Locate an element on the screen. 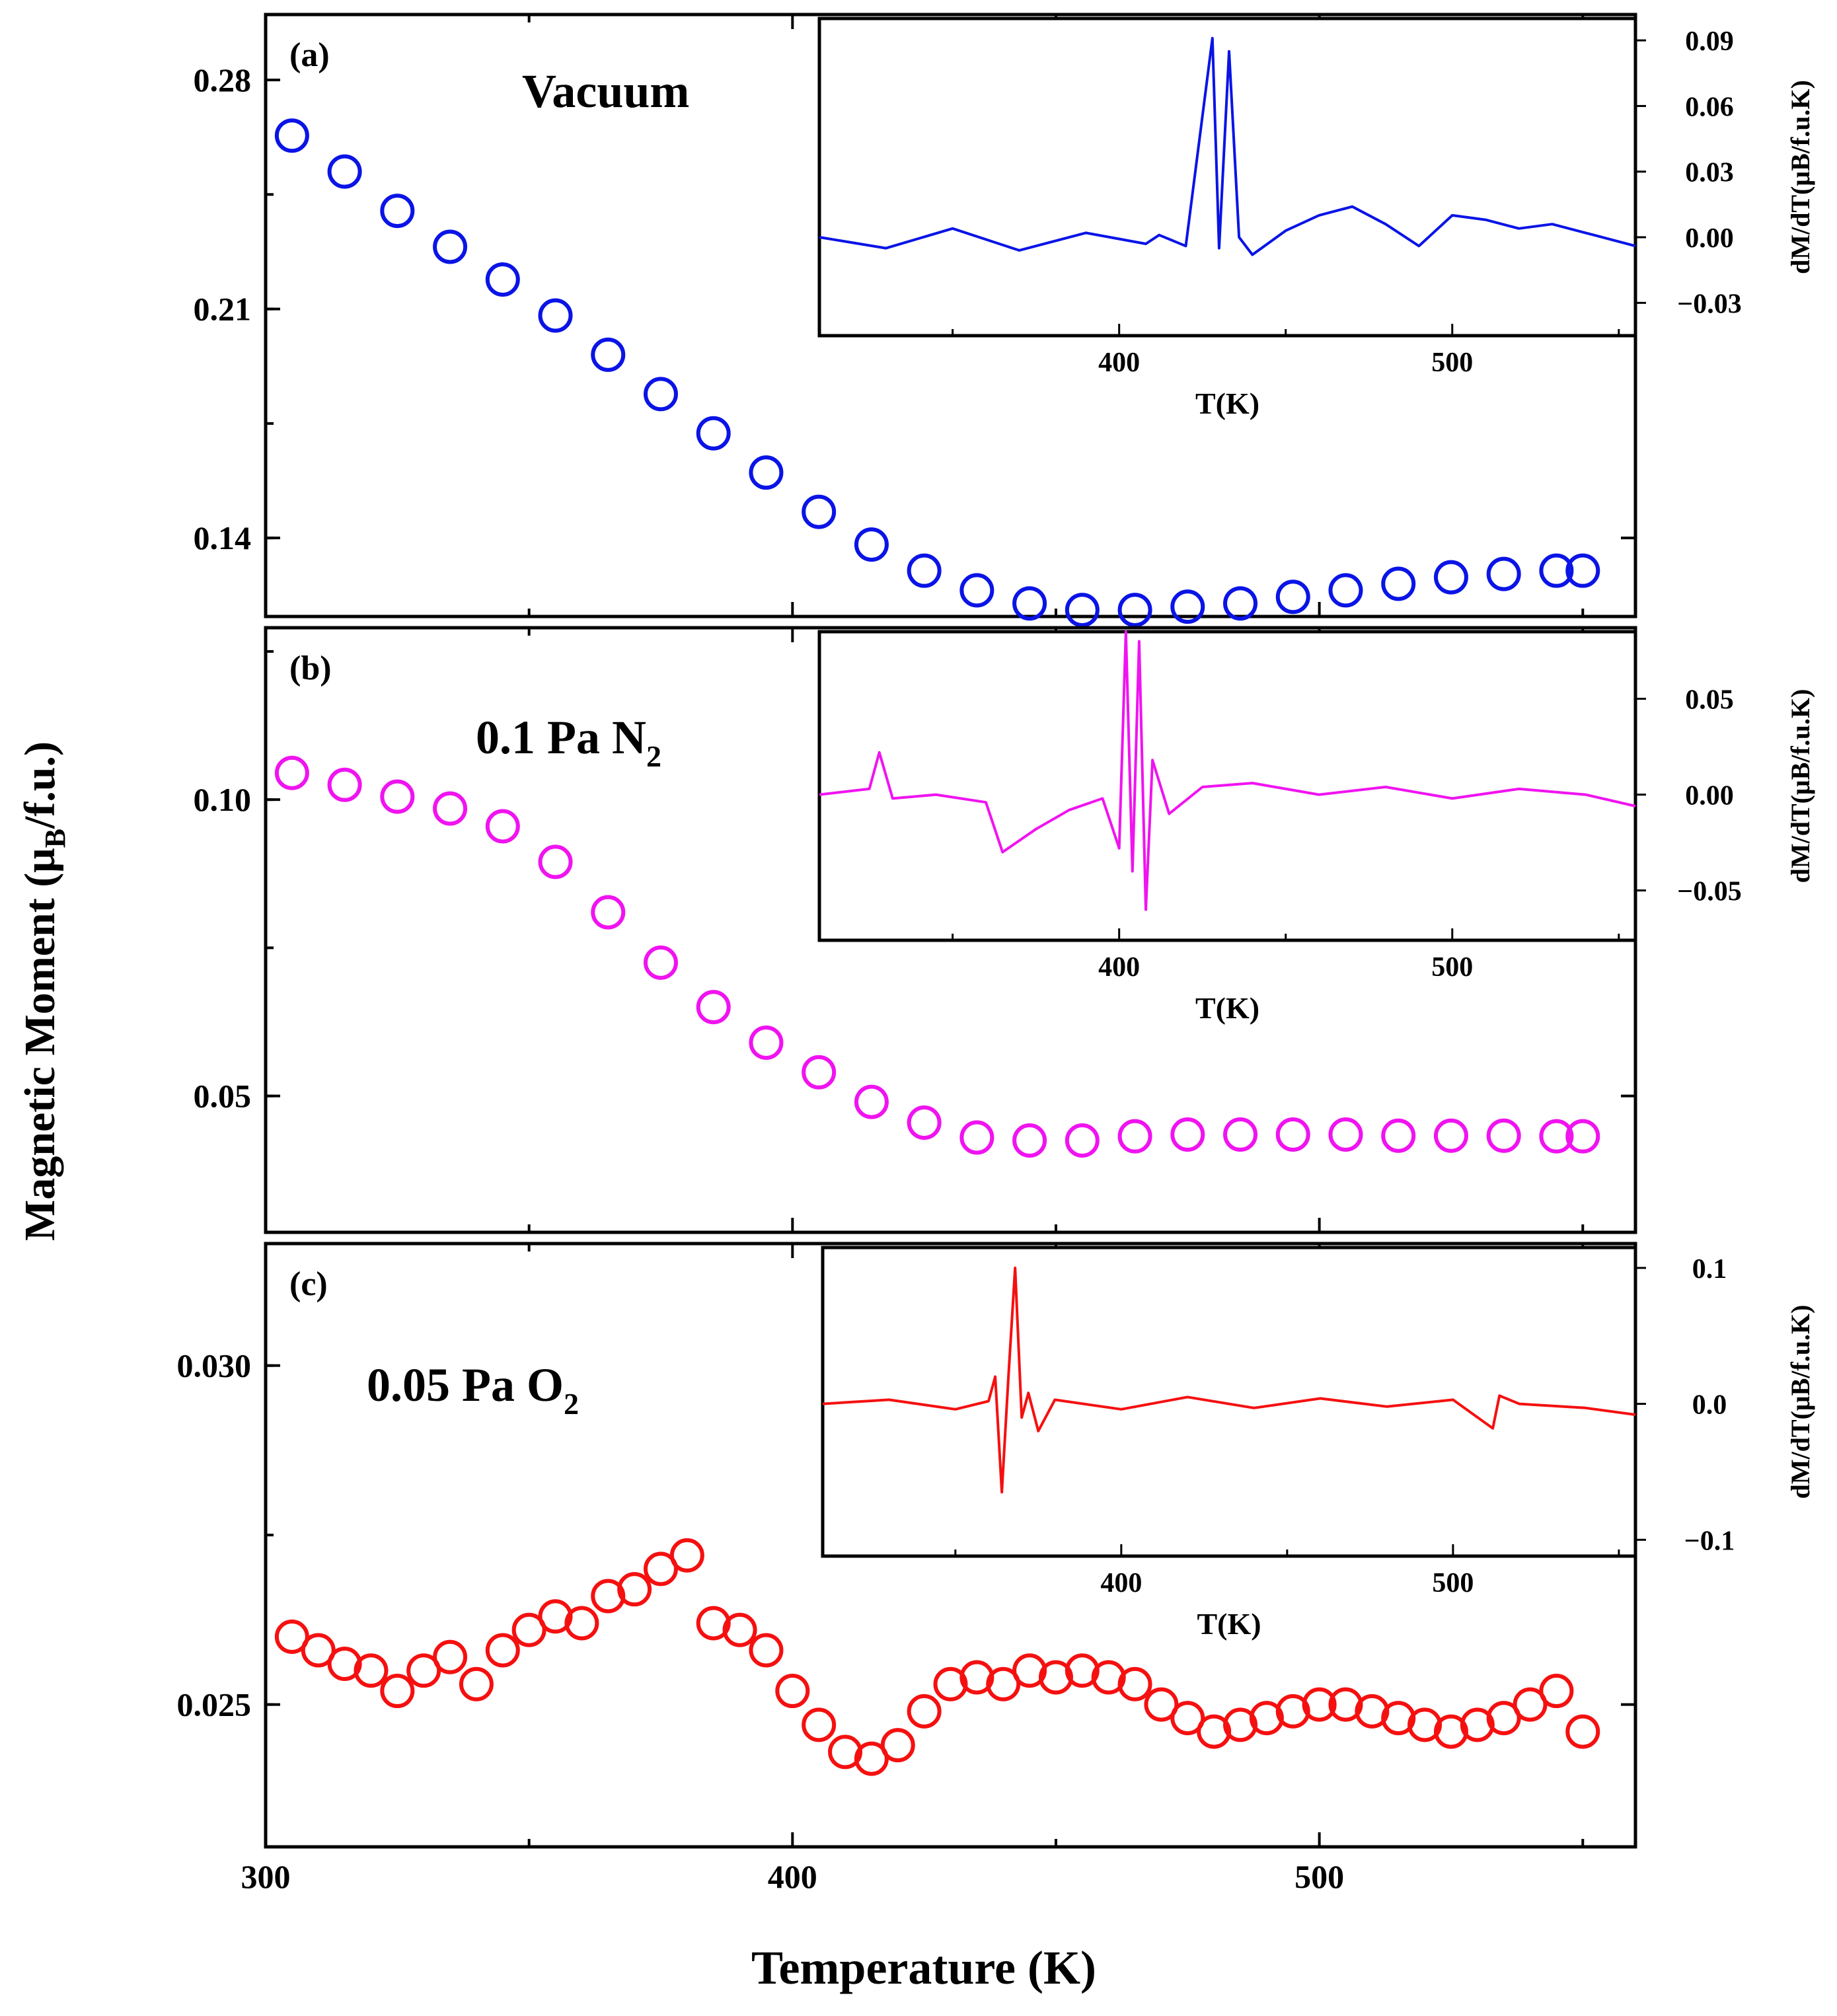  condition-label: 0.05 Pa O2 is located at coordinates (473, 1390).